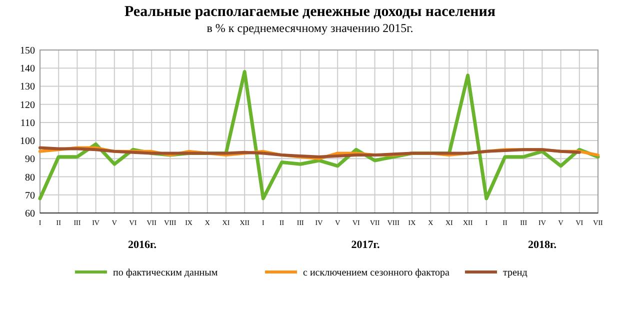 The width and height of the screenshot is (620, 311). I want to click on text: 2018г., so click(542, 245).